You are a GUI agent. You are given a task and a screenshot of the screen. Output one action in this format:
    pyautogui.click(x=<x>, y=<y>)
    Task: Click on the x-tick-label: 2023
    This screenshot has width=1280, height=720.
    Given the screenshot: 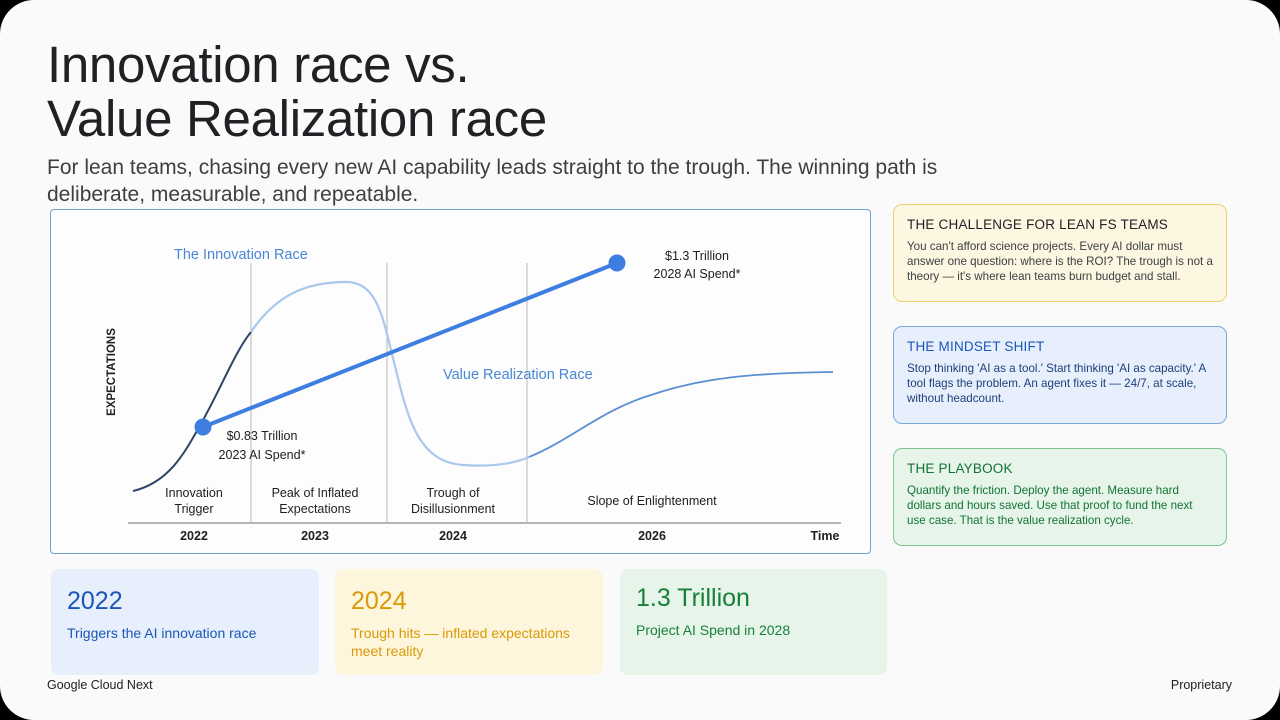 What is the action you would take?
    pyautogui.click(x=315, y=536)
    